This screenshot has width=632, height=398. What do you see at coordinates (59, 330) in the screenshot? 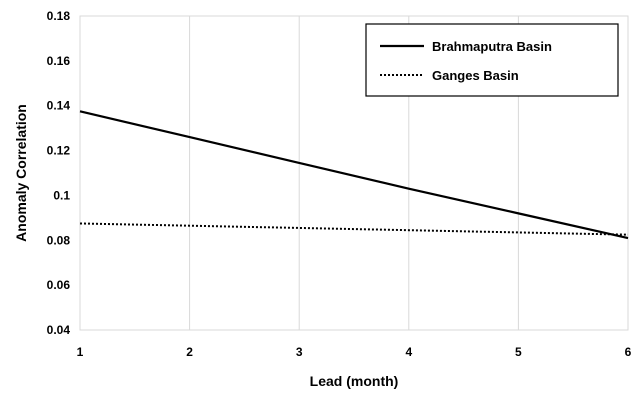
I see `y-tick-label: 0.04` at bounding box center [59, 330].